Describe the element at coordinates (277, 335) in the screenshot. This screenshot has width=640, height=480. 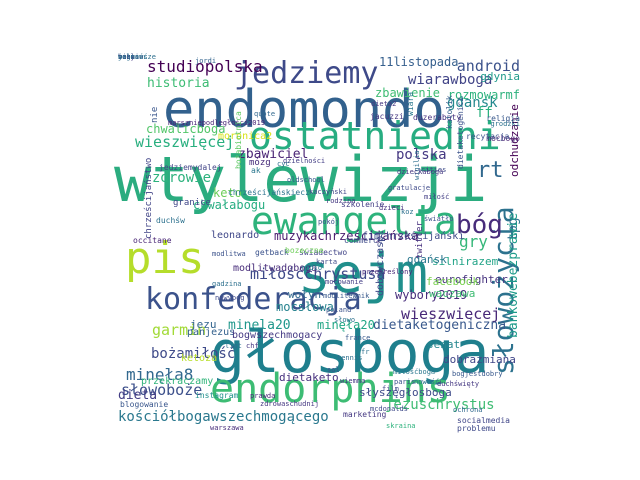
I see `cloud-word: bogwszechmogacy` at that location.